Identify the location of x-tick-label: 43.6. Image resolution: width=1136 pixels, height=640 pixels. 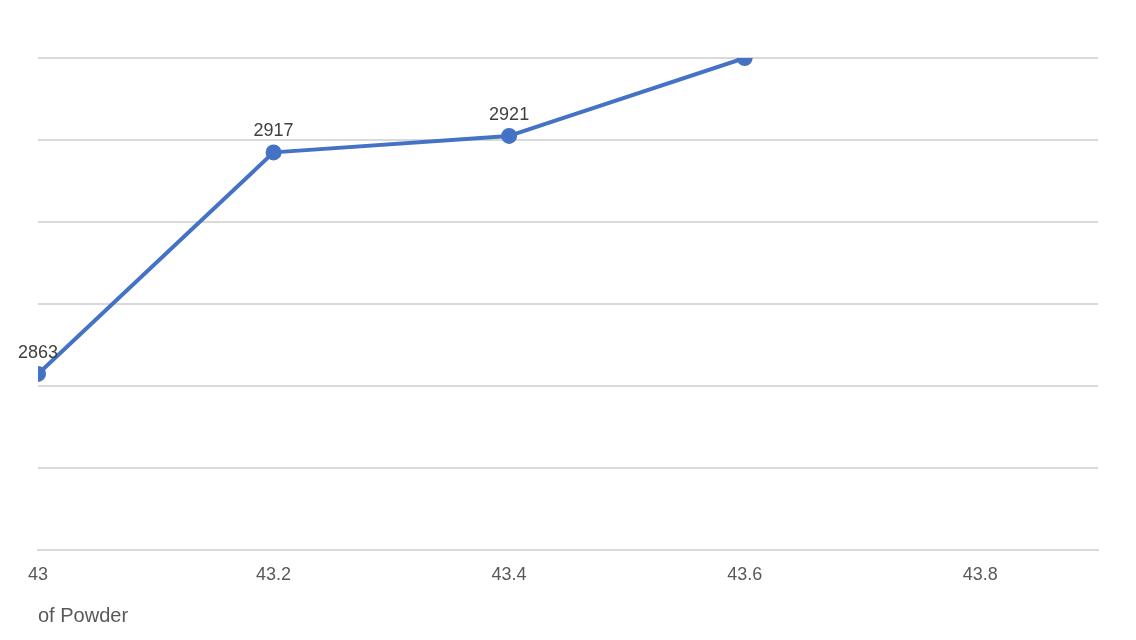
(745, 574).